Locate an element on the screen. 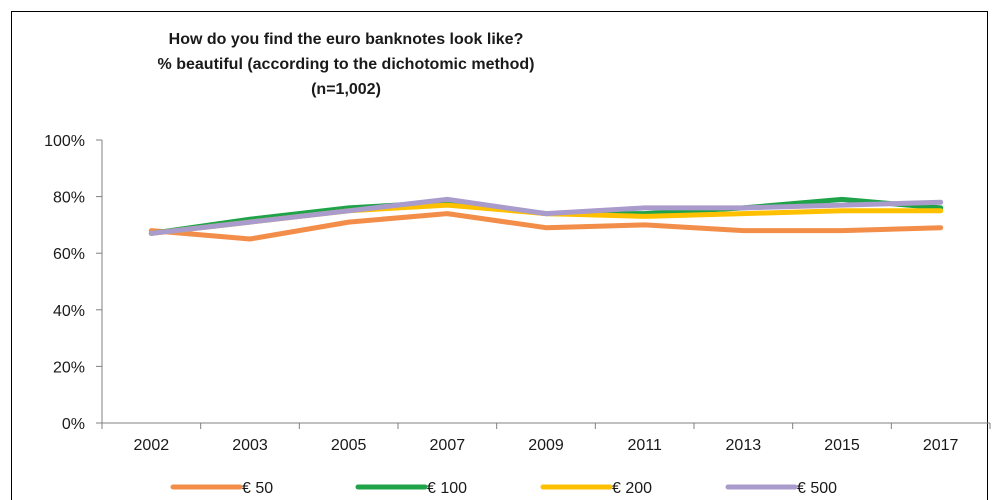 Image resolution: width=1001 pixels, height=500 pixels. y-tick-label: 20% is located at coordinates (69, 367).